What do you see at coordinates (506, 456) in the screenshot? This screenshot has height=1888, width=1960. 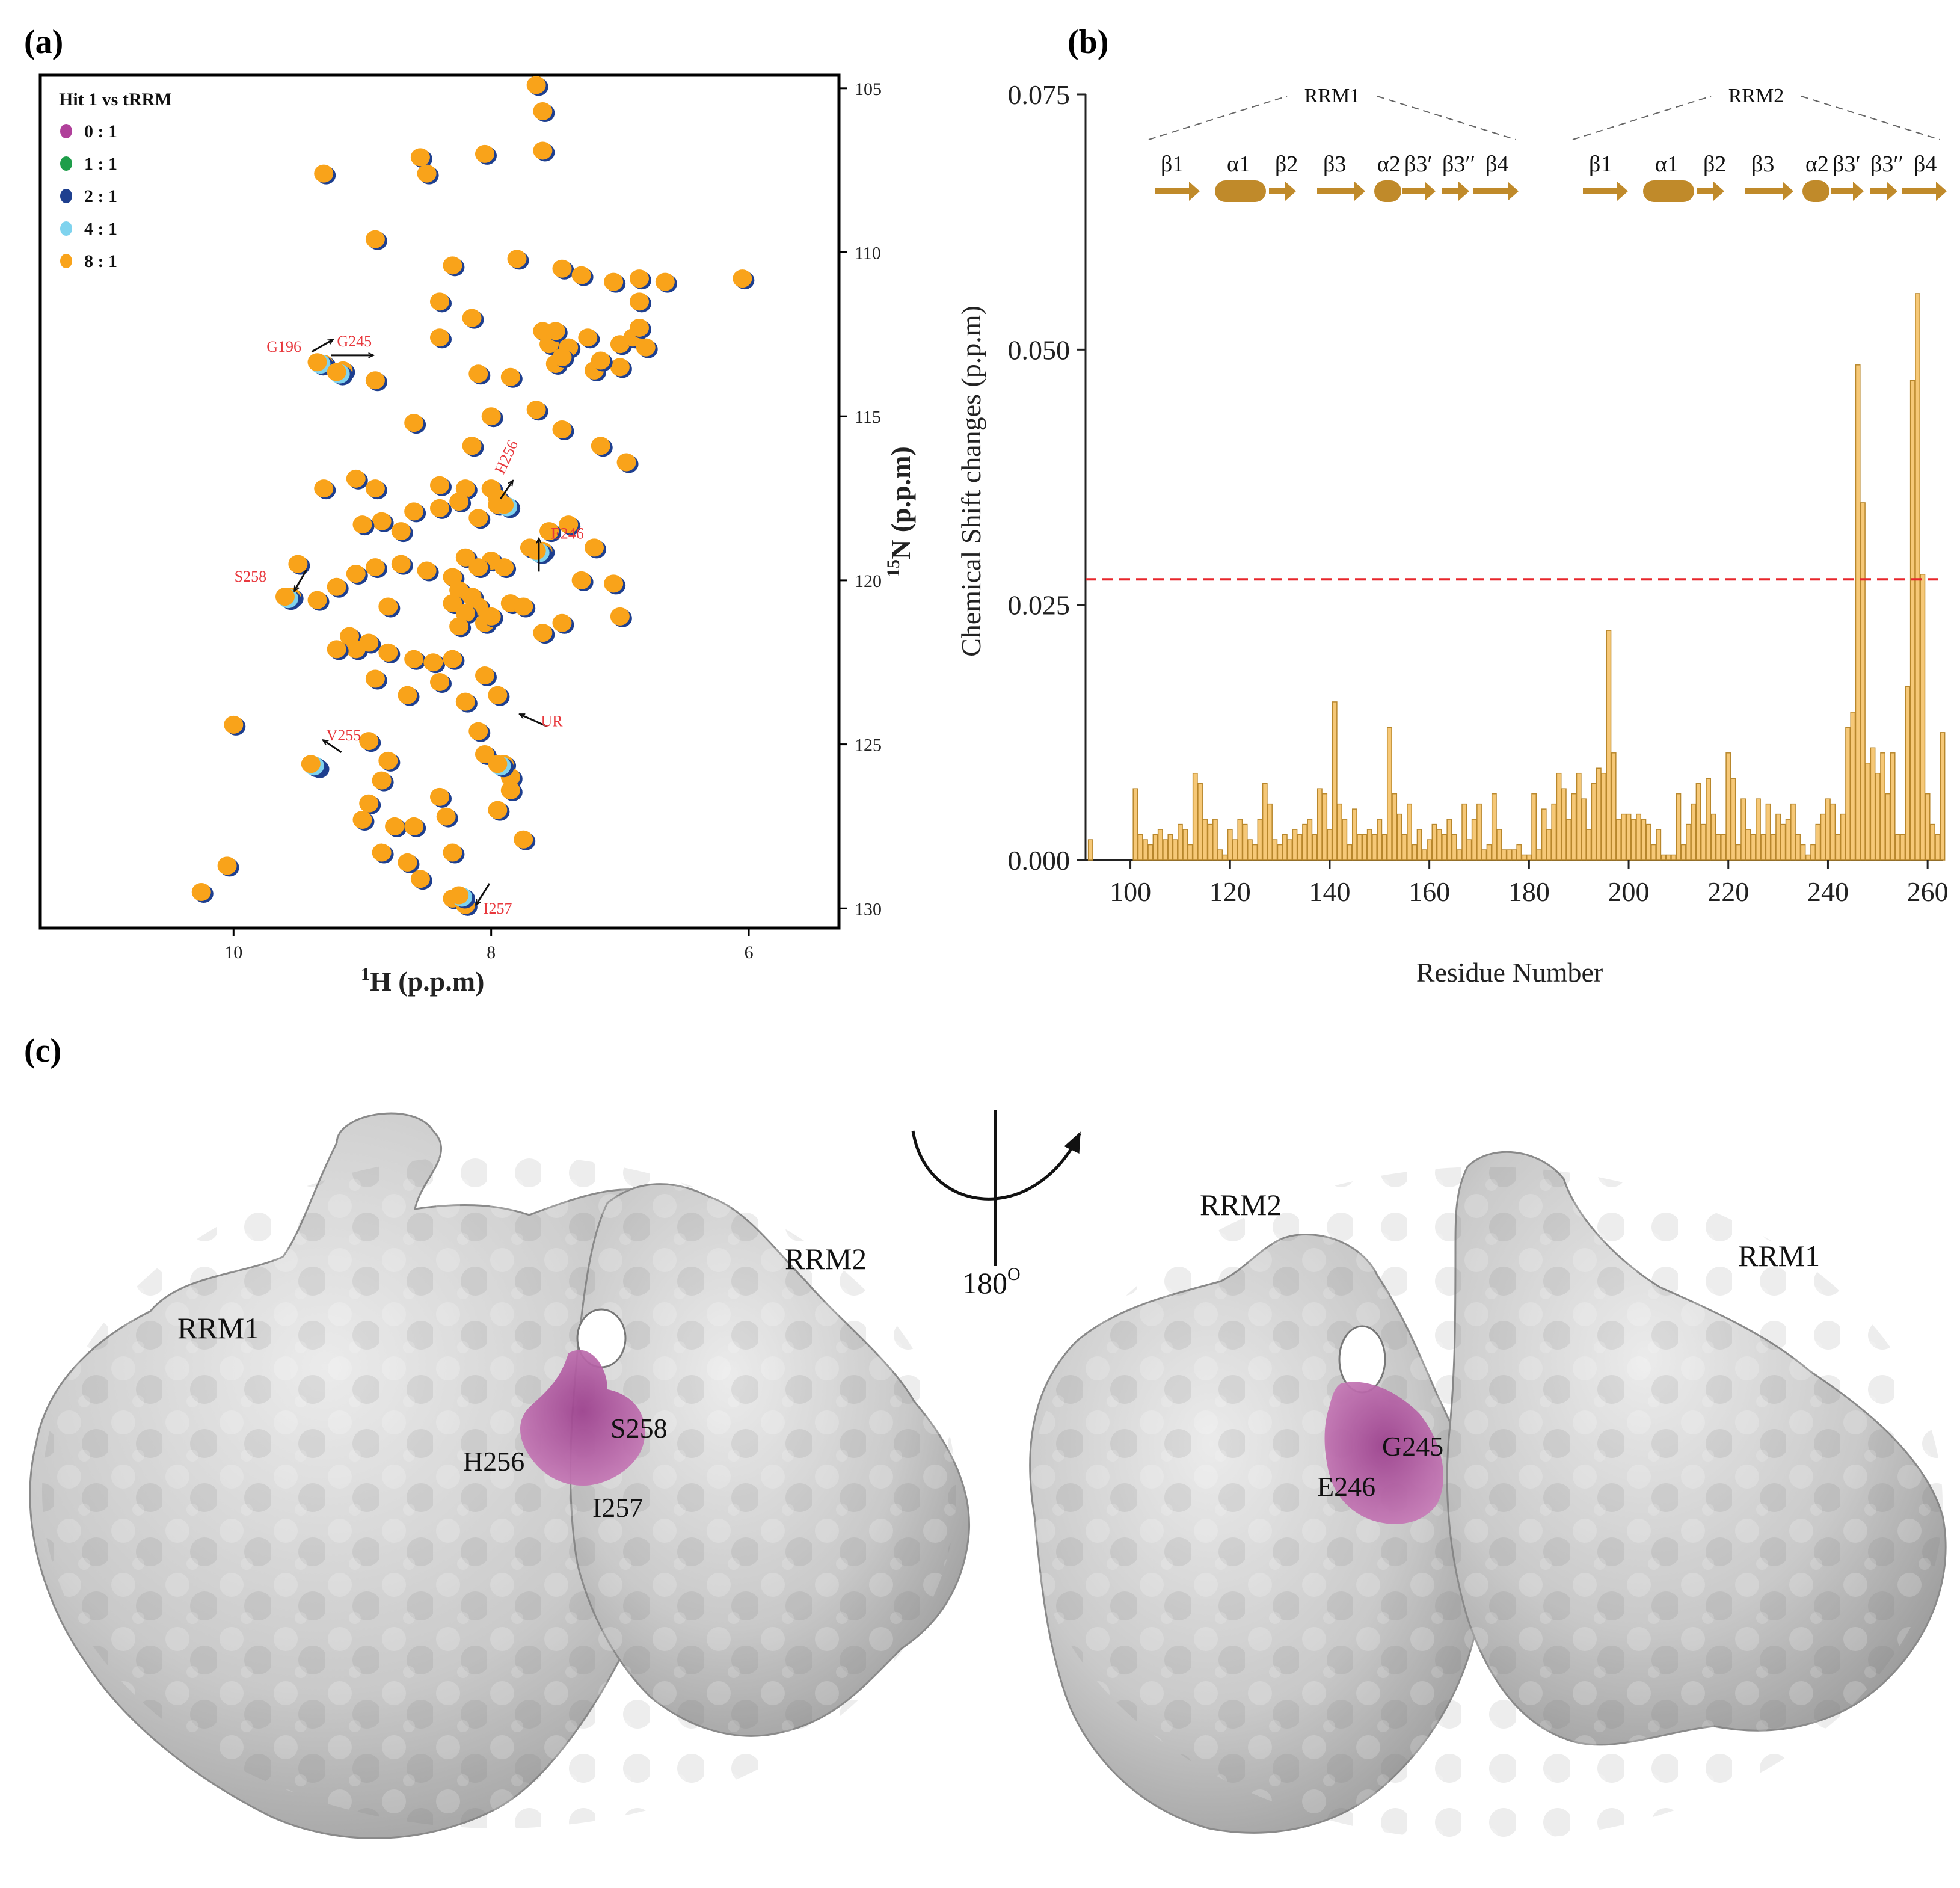 I see `peak-label-h256: H256` at bounding box center [506, 456].